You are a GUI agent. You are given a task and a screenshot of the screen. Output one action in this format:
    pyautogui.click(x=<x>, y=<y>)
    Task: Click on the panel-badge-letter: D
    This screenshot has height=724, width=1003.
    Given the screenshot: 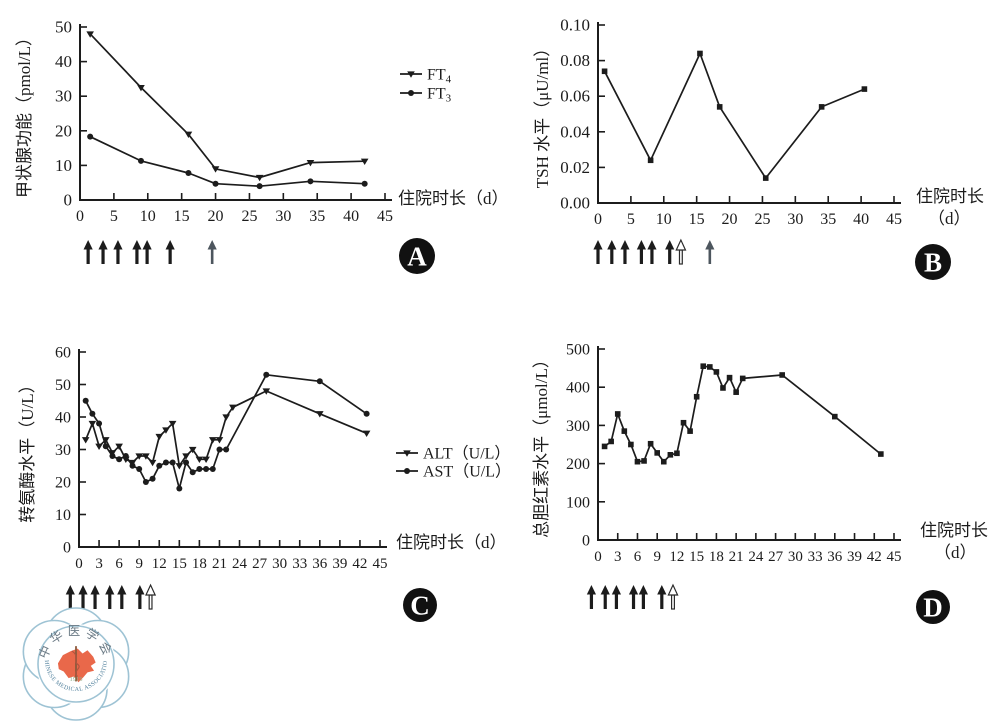 What is the action you would take?
    pyautogui.click(x=933, y=608)
    